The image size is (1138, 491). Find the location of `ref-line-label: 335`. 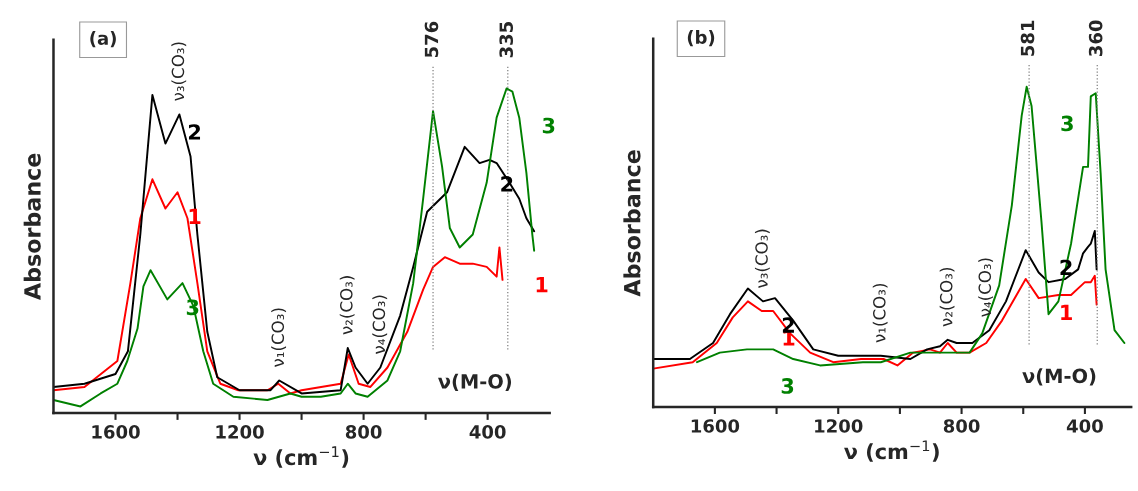

ref-line-label: 335 is located at coordinates (506, 40).